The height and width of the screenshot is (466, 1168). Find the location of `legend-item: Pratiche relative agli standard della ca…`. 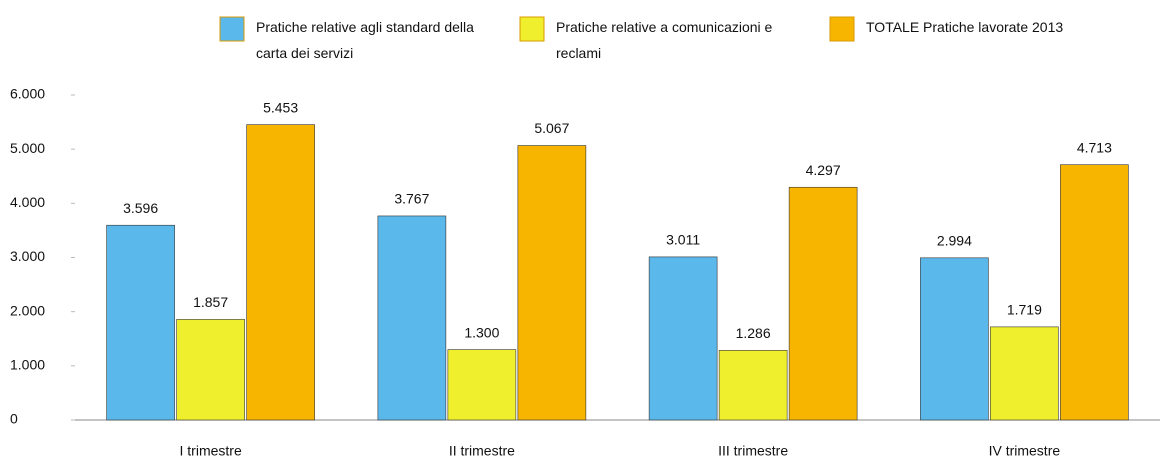

legend-item: Pratiche relative agli standard della ca… is located at coordinates (365, 40).